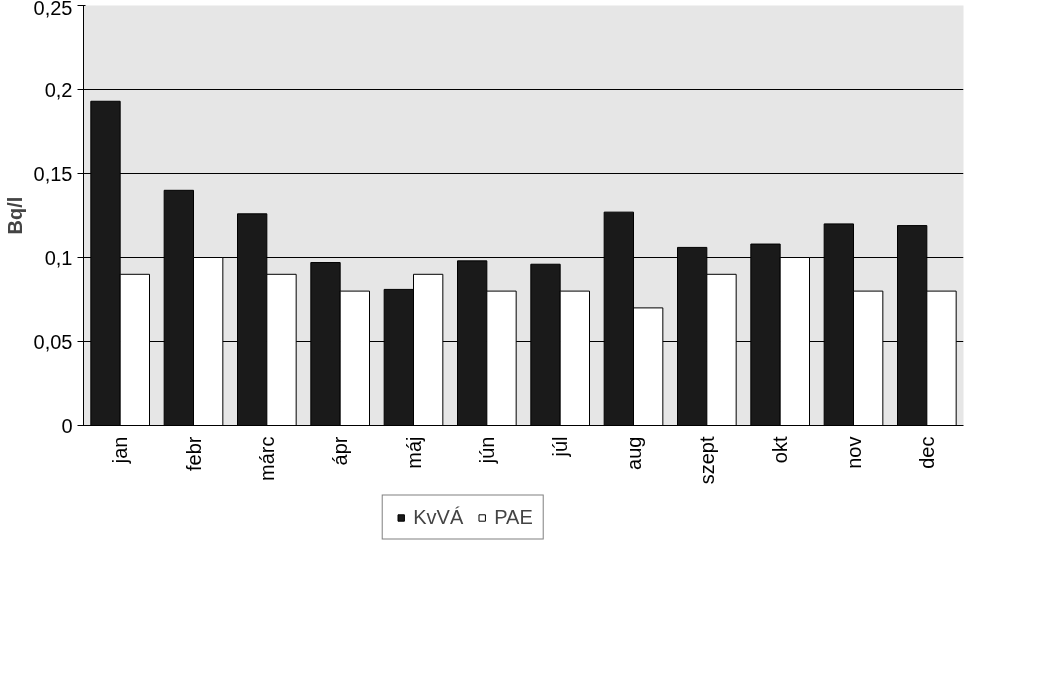 The height and width of the screenshot is (689, 1040). I want to click on y-axis-title: Bq/l, so click(14, 215).